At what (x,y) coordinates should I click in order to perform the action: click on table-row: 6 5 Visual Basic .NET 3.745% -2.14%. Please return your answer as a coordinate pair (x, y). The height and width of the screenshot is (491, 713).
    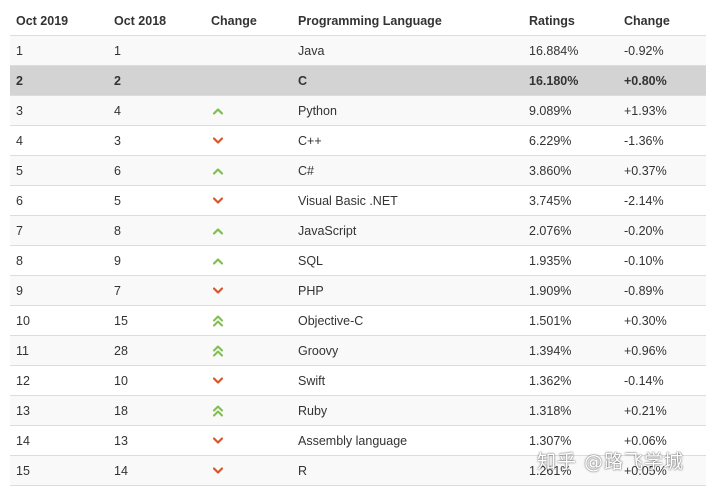
    Looking at the image, I should click on (358, 200).